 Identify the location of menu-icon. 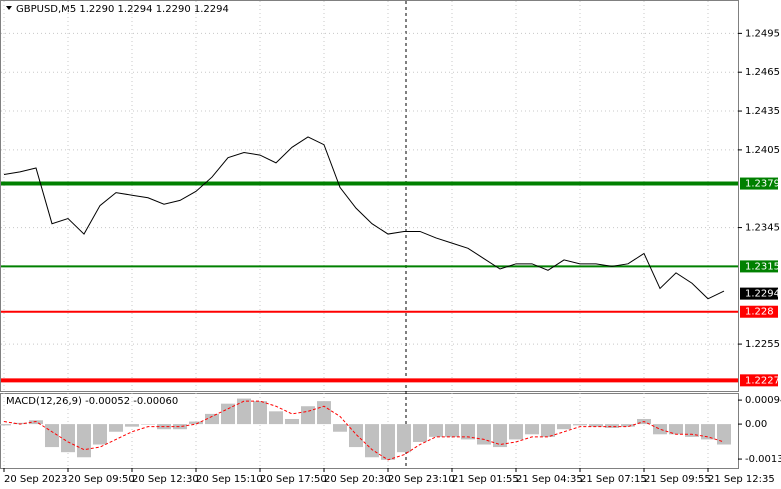
(9, 8).